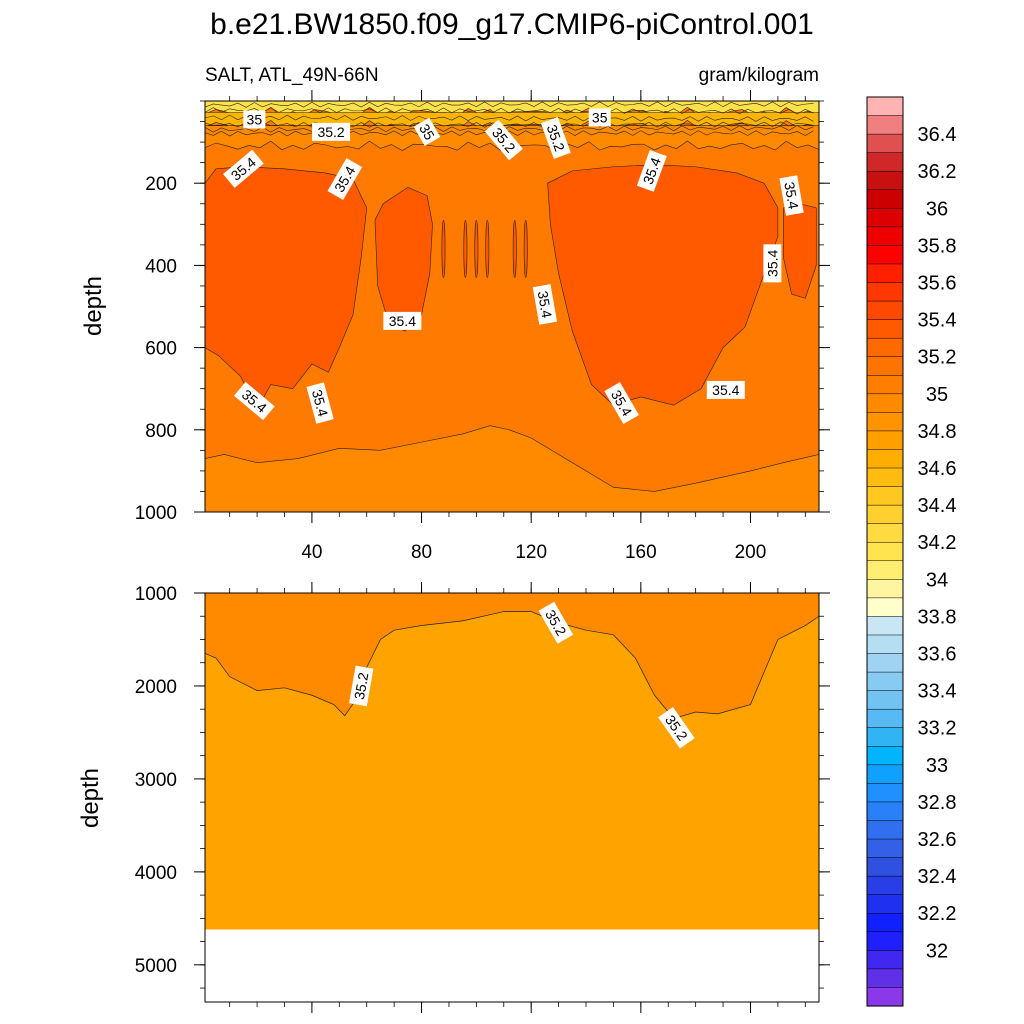 This screenshot has height=1024, width=1024. What do you see at coordinates (937, 914) in the screenshot?
I see `colorbar-label: 32.2` at bounding box center [937, 914].